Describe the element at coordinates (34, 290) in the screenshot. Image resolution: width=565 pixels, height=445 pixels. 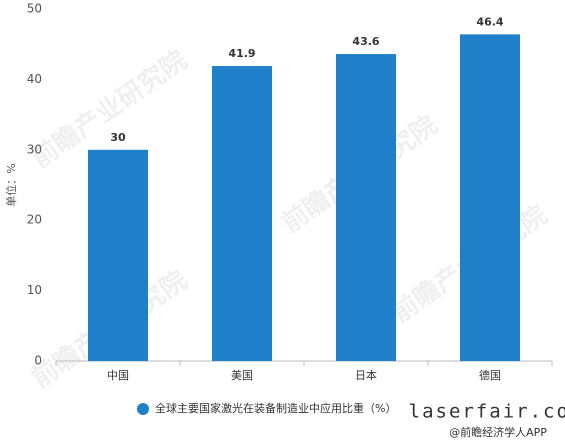
I see `y-tick-label: 10` at that location.